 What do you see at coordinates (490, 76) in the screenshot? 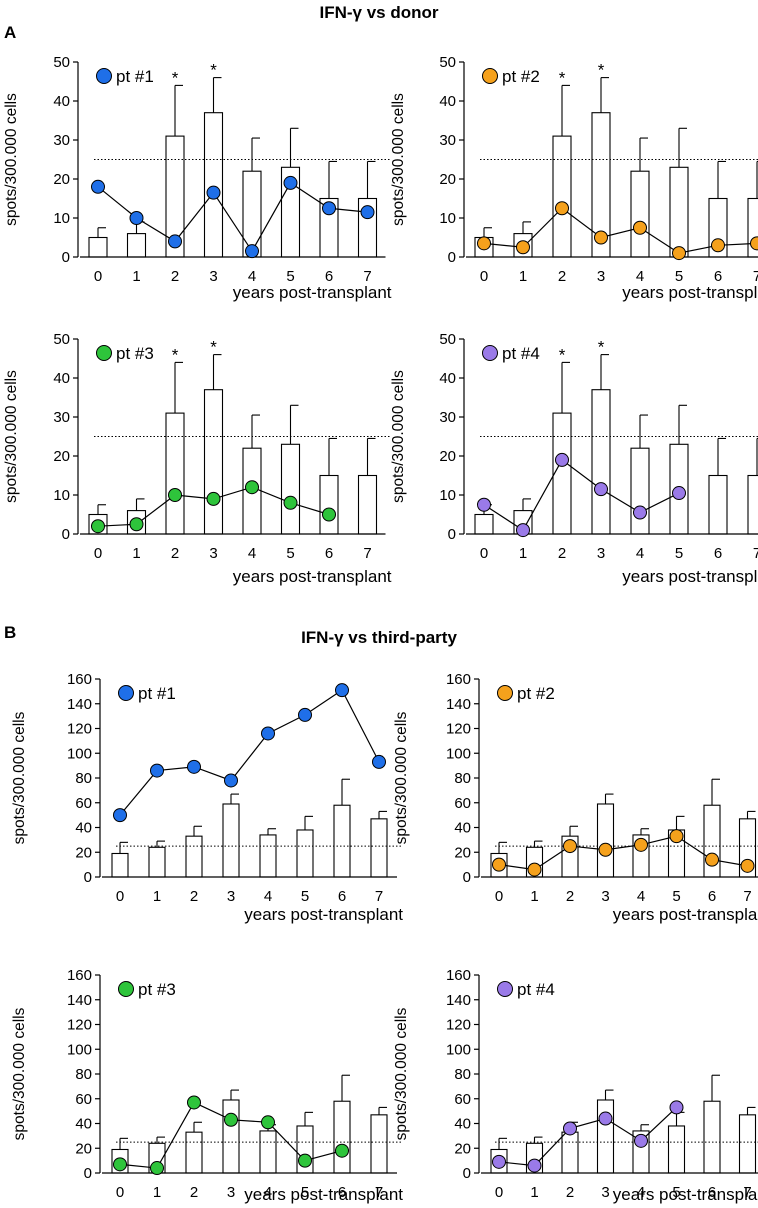
I see `legend-marker` at bounding box center [490, 76].